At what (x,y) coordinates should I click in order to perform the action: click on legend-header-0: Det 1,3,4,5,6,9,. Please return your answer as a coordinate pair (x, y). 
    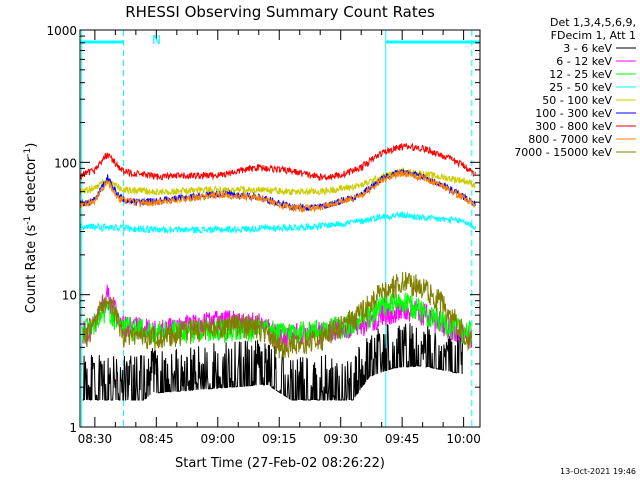
    Looking at the image, I should click on (593, 22).